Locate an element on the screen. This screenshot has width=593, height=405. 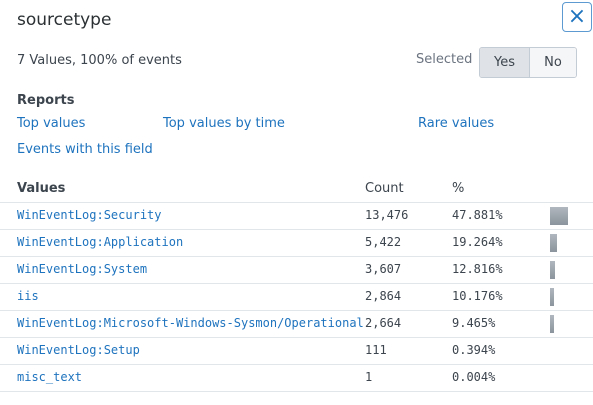
field-value: WinEventLog:Setup is located at coordinates (78, 350).